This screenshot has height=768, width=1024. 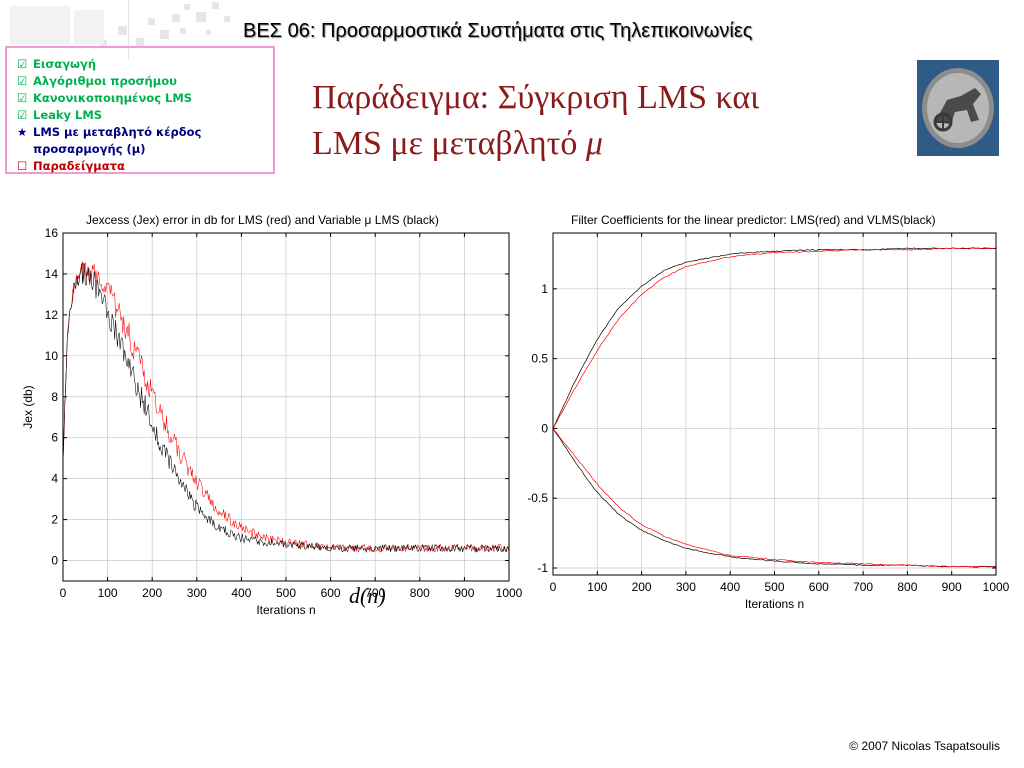 I want to click on toc-item-label: προσαρμογής (μ), so click(x=89, y=149).